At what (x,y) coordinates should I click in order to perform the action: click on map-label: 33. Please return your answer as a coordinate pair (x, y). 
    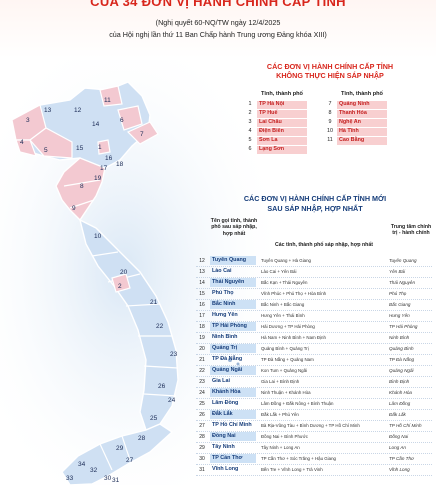
    Looking at the image, I should click on (70, 478).